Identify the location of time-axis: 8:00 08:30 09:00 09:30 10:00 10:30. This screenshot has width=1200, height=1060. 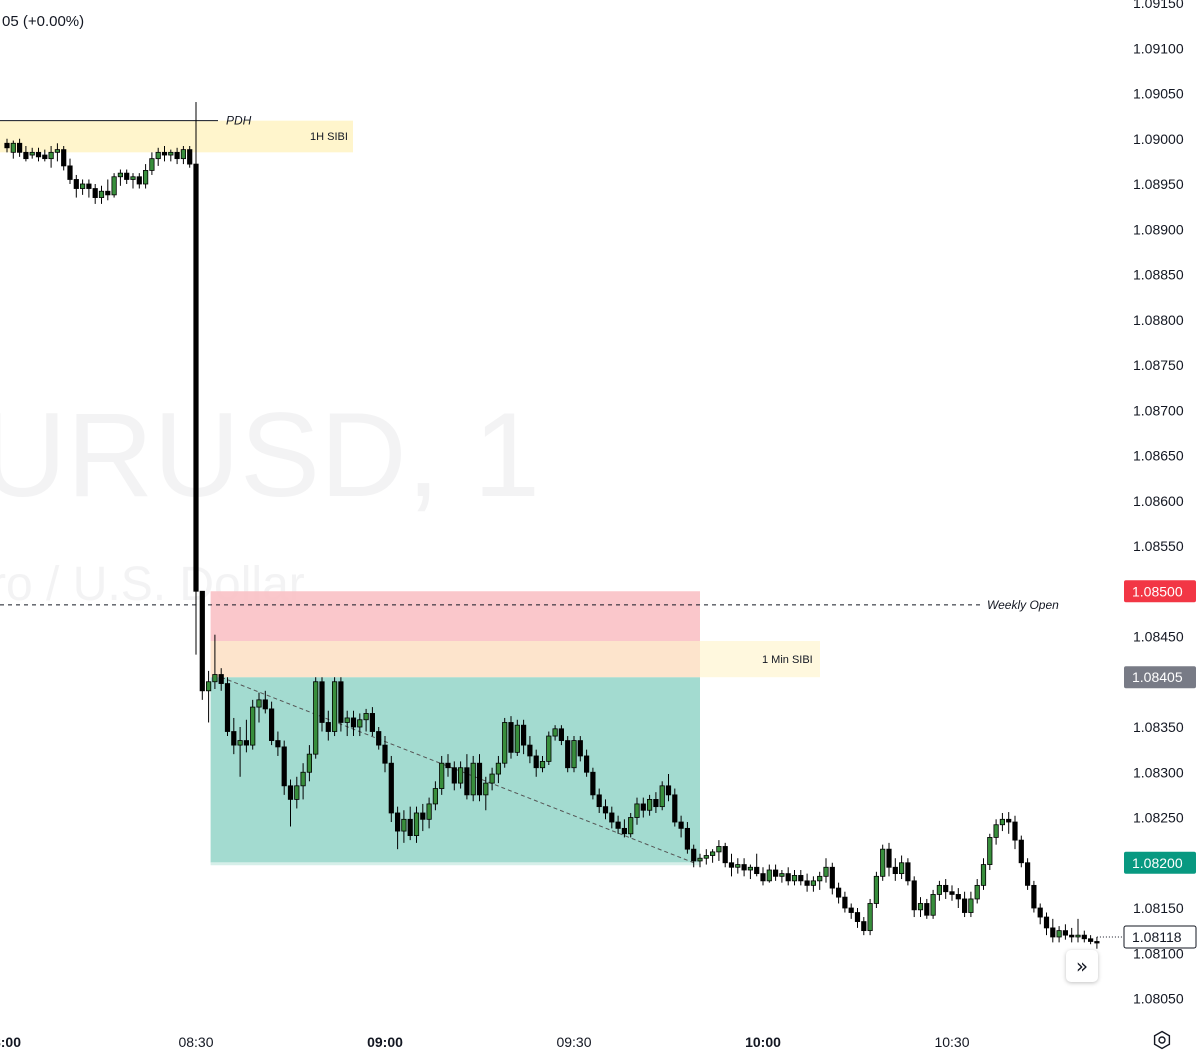
(485, 1042).